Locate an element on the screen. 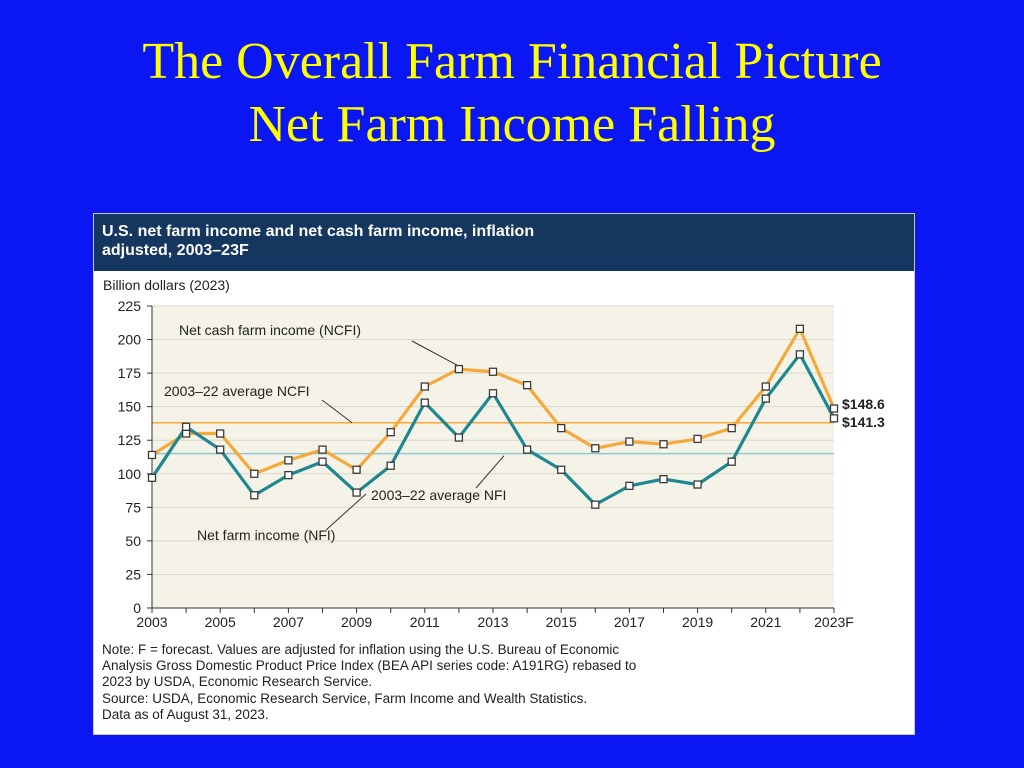 This screenshot has width=1024, height=768. y-tick-label: 125 is located at coordinates (130, 440).